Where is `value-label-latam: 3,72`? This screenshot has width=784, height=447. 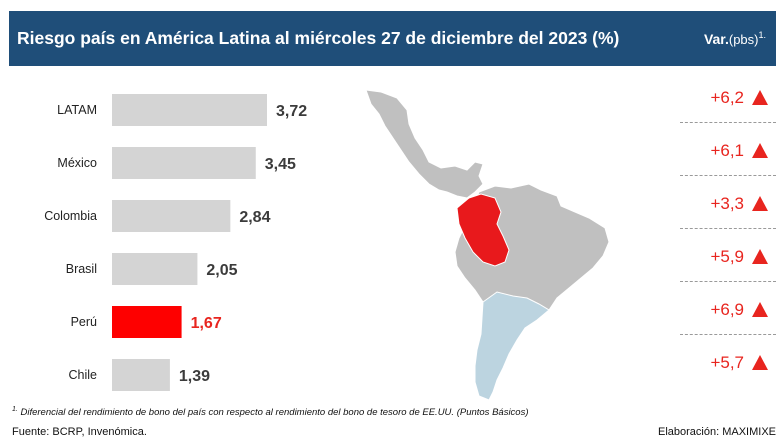
value-label-latam: 3,72 is located at coordinates (291, 111).